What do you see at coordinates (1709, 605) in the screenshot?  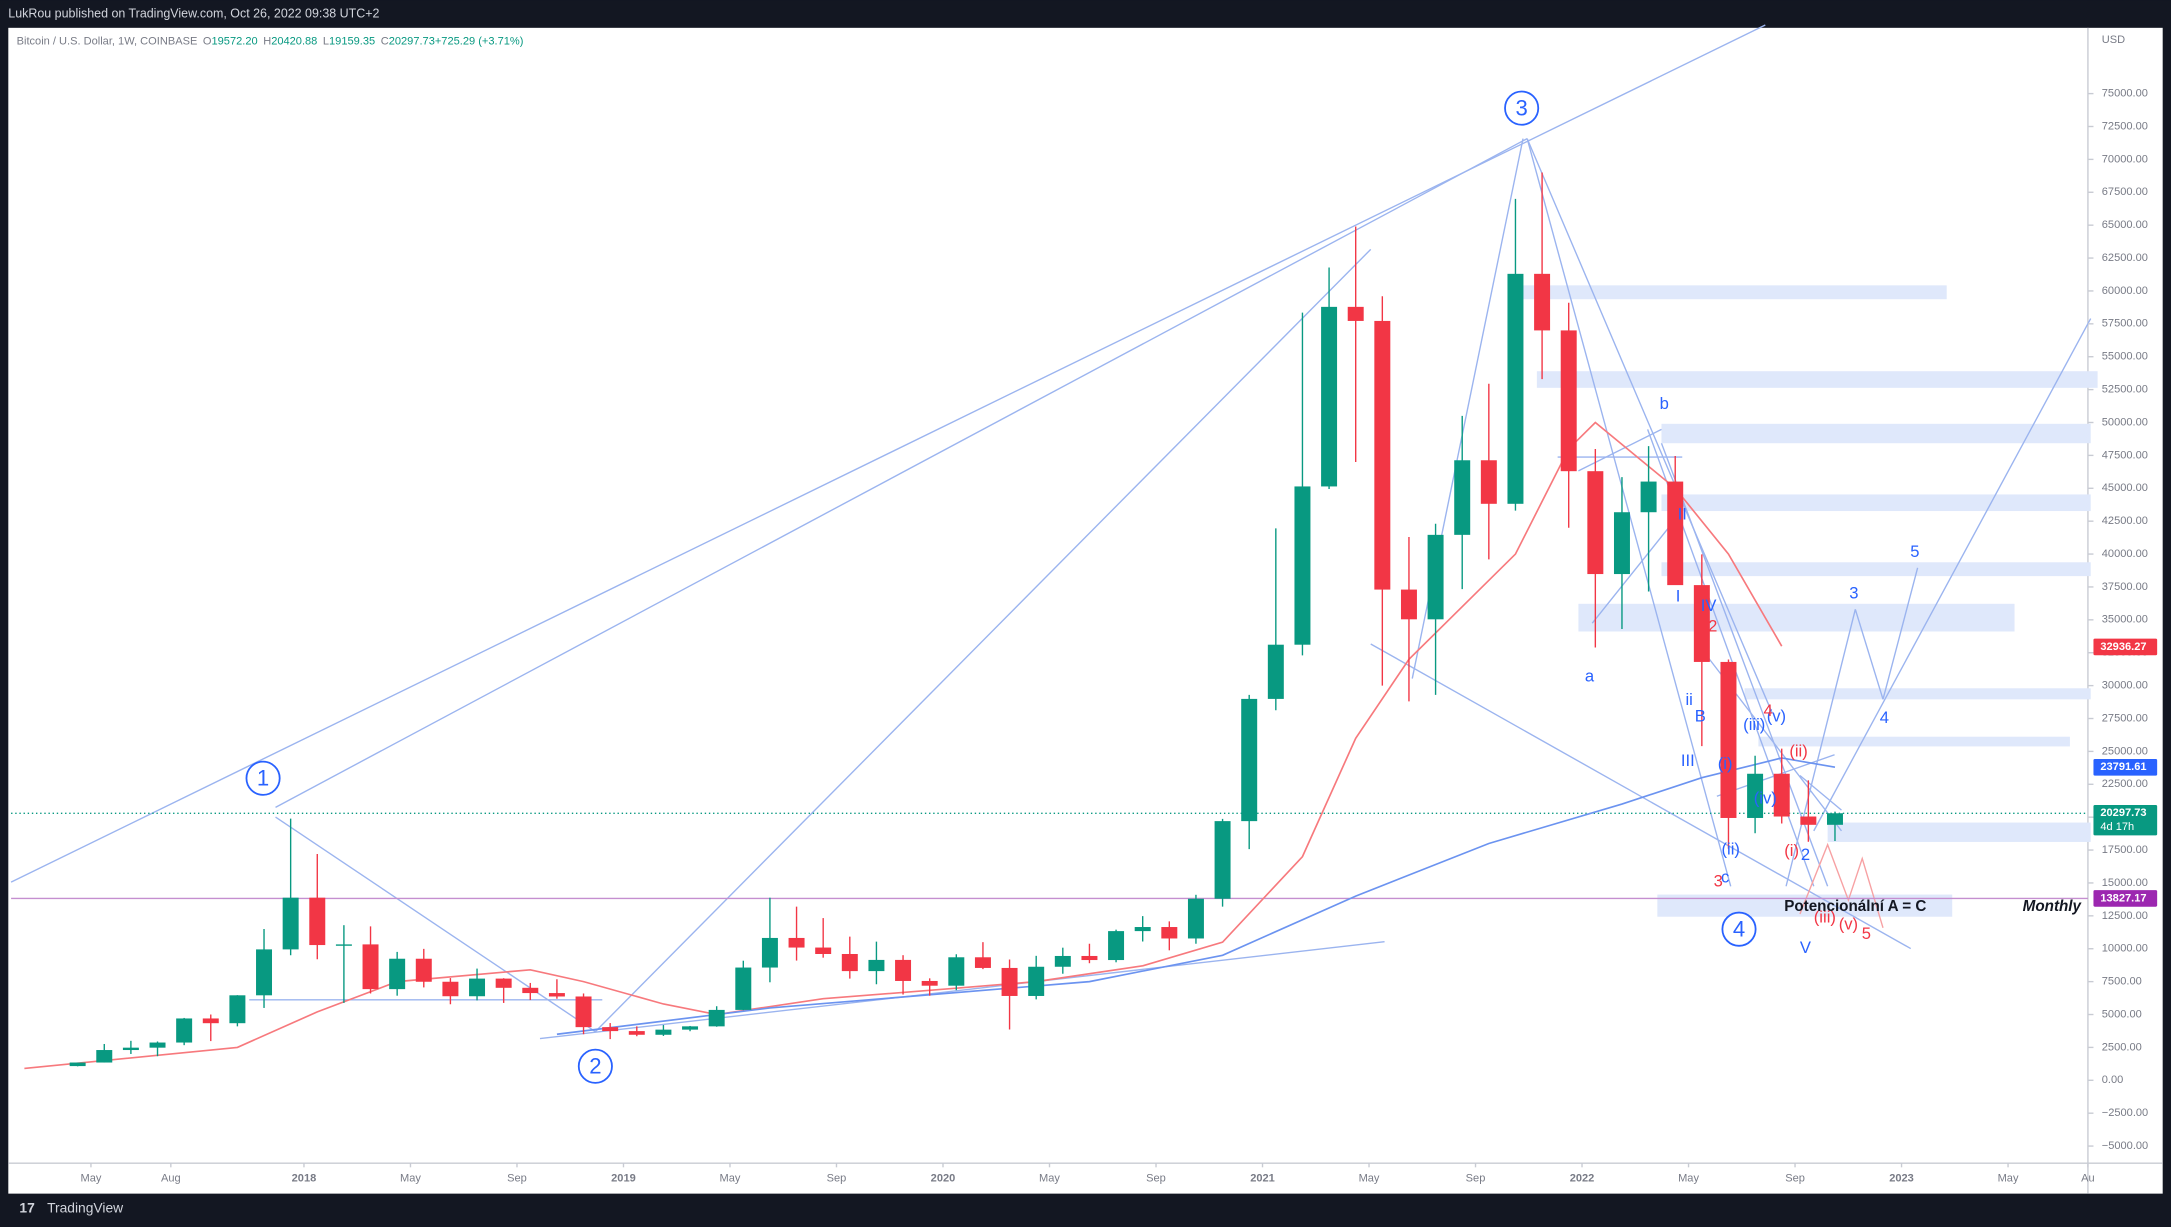 I see `wave-label: IV` at bounding box center [1709, 605].